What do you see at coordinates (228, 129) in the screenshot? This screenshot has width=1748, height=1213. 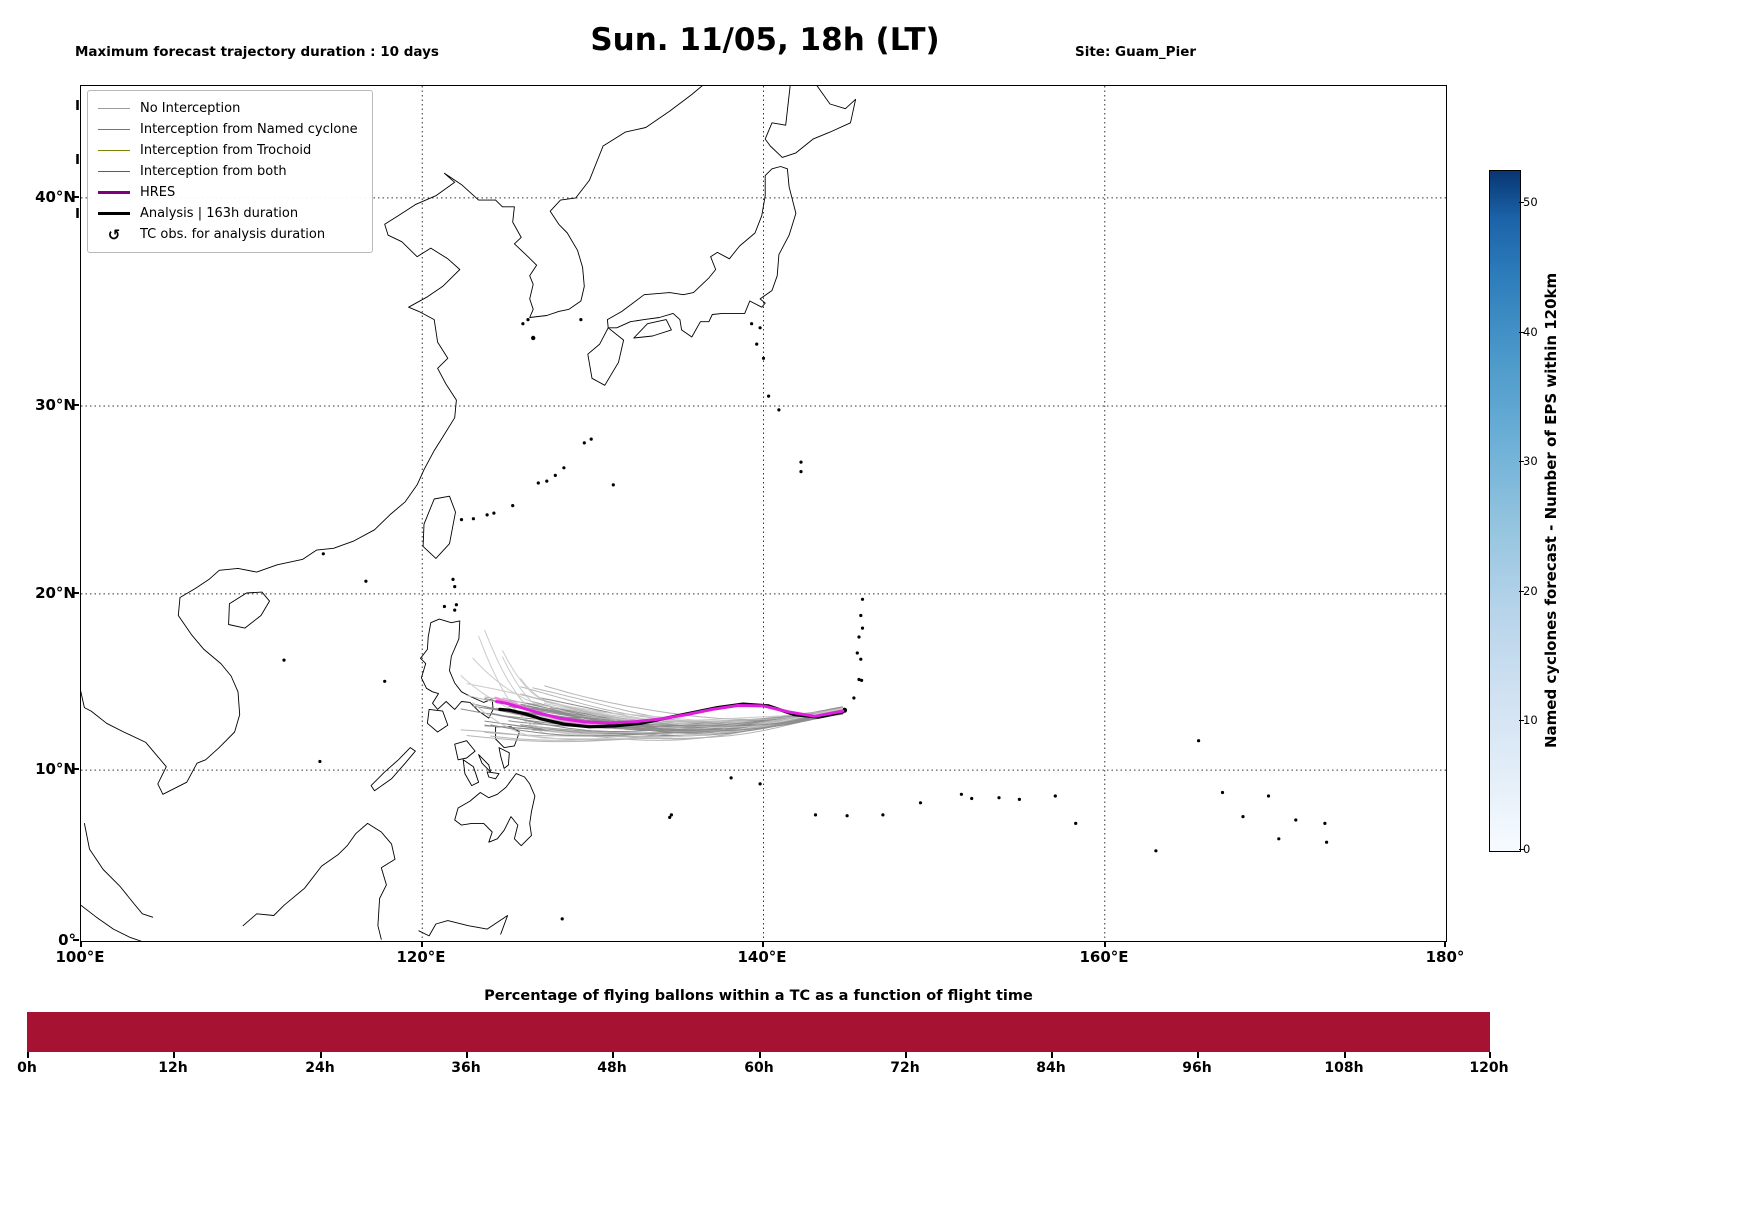 I see `legend-item-named-cyclone: Interception from Named cyclone` at bounding box center [228, 129].